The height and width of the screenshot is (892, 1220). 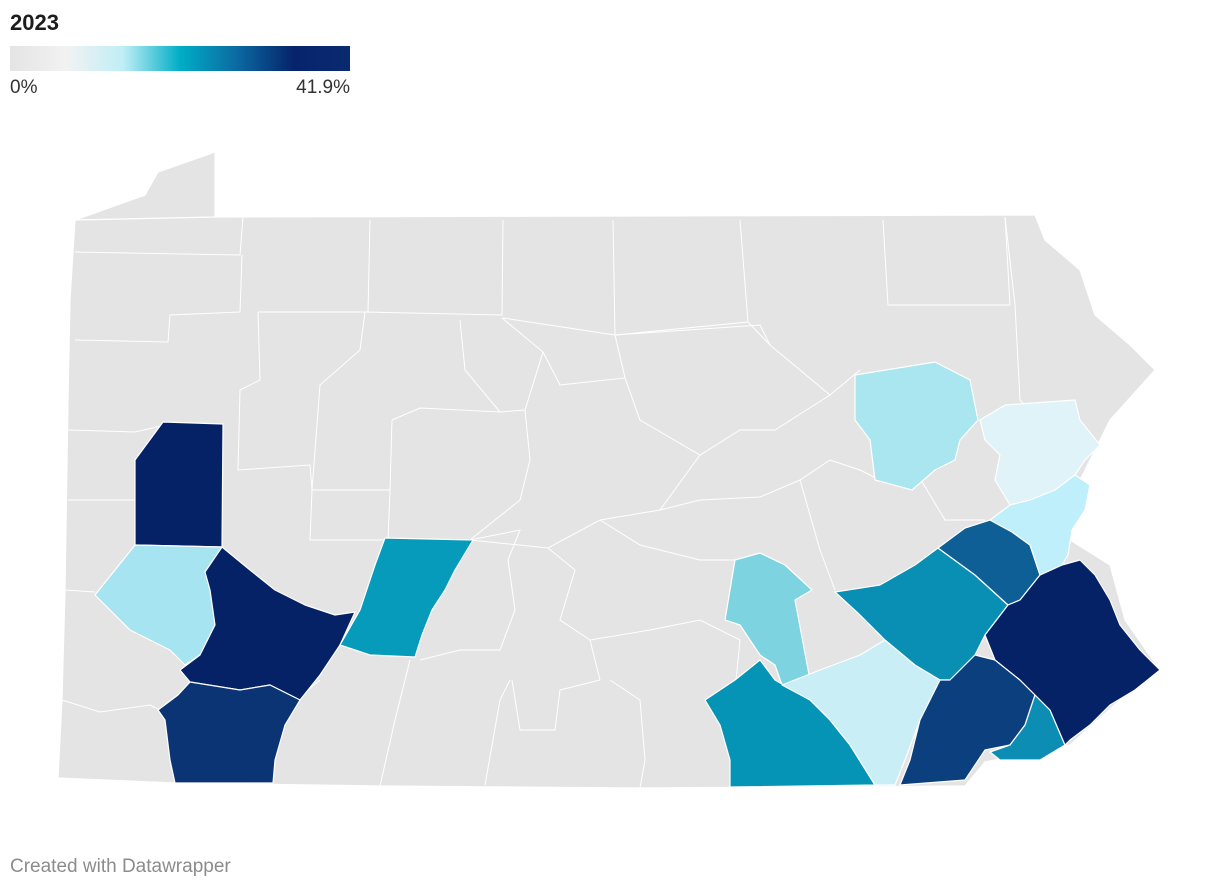 I want to click on legend-min-label: 0%, so click(x=24, y=87).